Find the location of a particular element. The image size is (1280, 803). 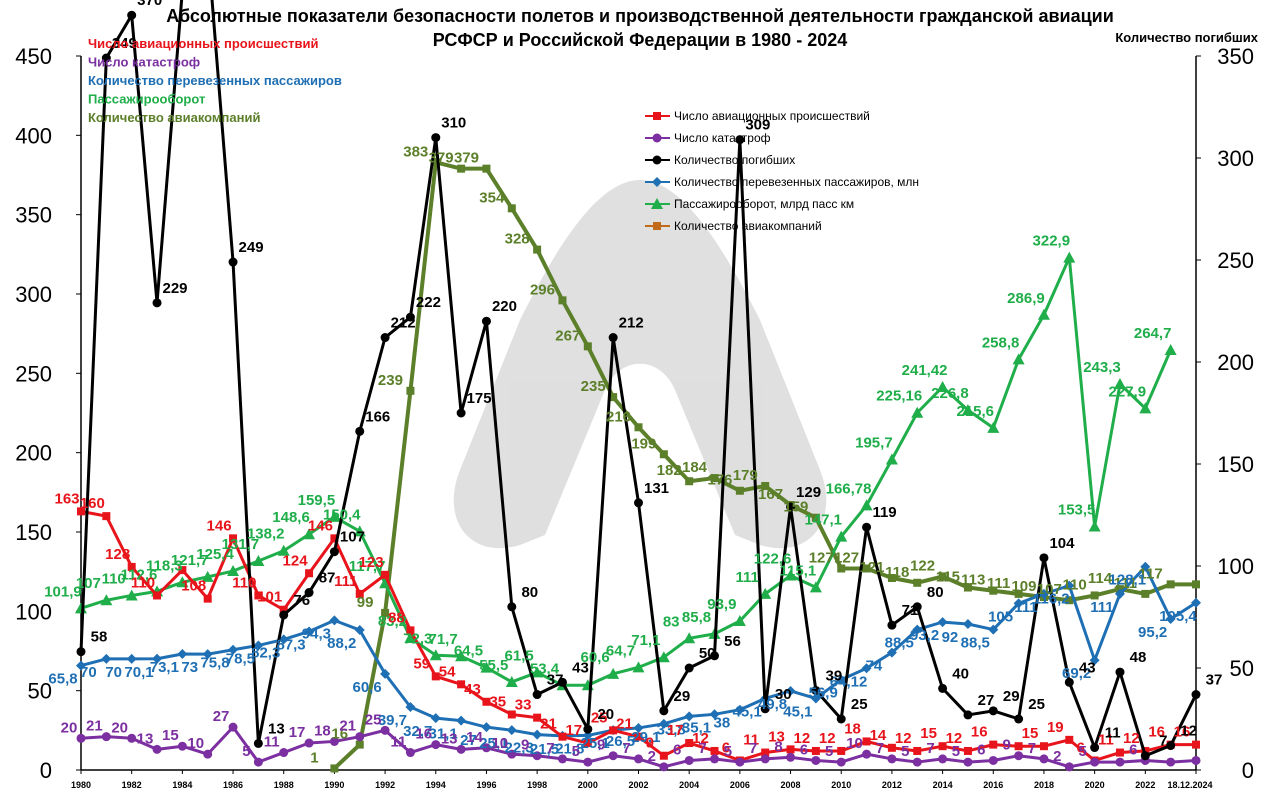

accidents-data-label: 9 is located at coordinates (650, 743).